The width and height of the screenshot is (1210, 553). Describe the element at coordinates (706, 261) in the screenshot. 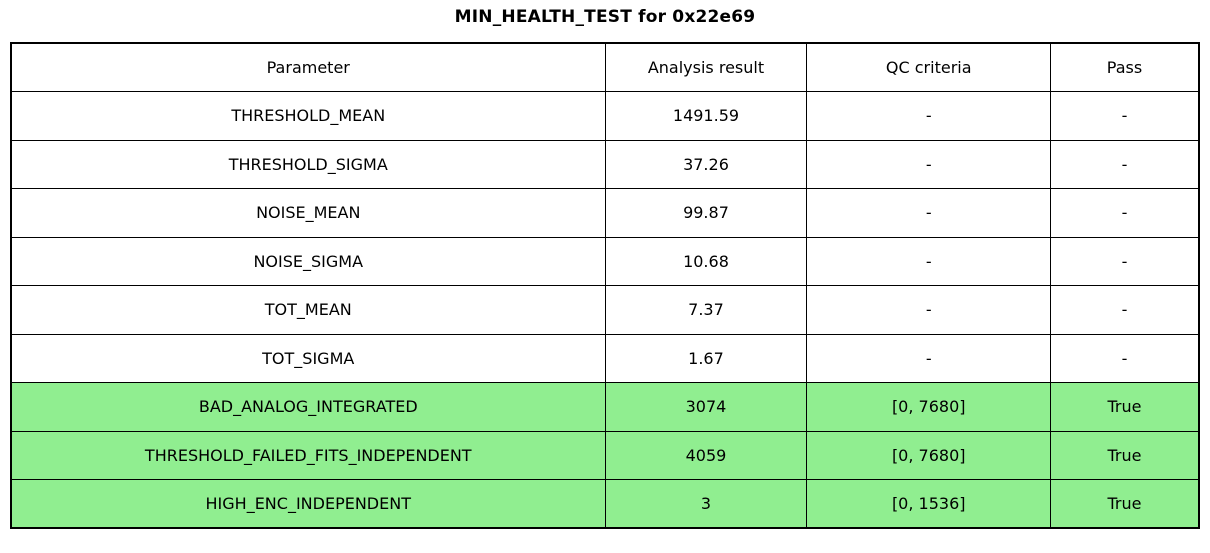

I see `cell-analysis-result: 10.68` at that location.